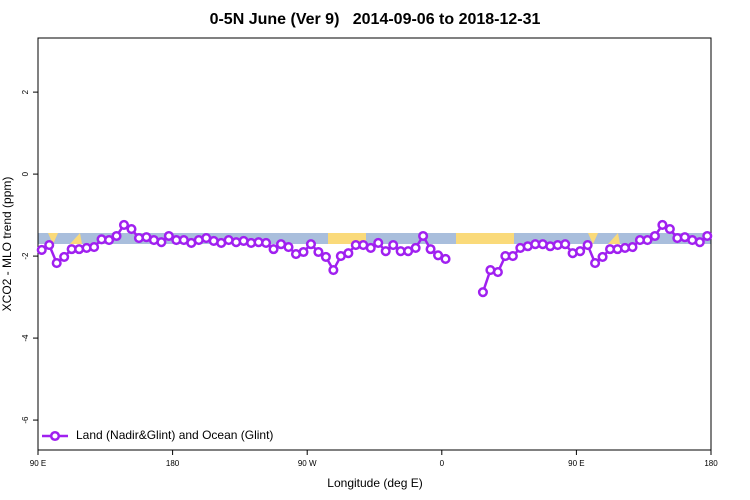  Describe the element at coordinates (174, 435) in the screenshot. I see `legend-label: Land (Nadir&Glint) and Ocean (Glint)` at that location.